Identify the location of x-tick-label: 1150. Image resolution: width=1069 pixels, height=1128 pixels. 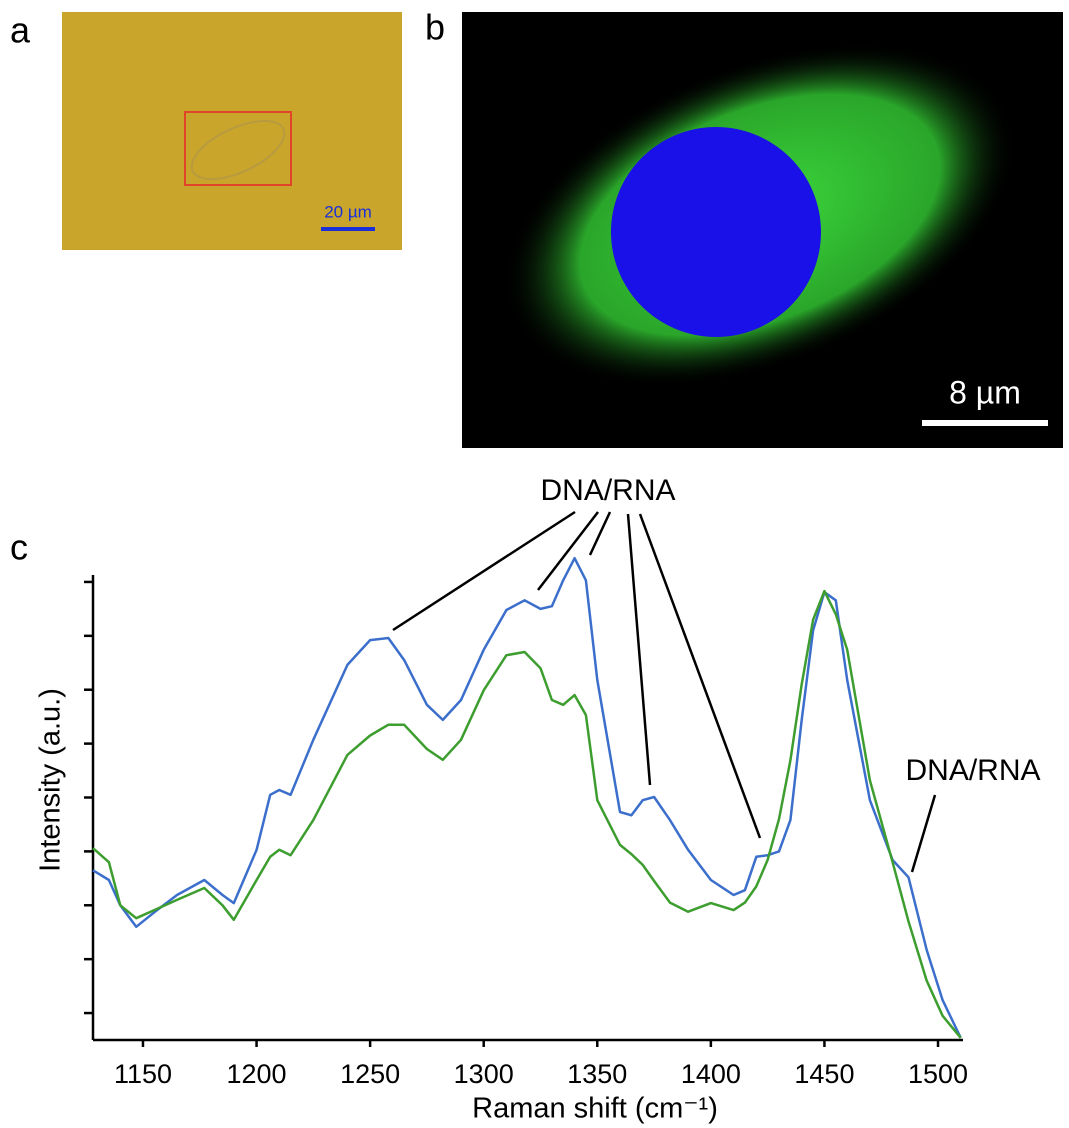
(143, 1074).